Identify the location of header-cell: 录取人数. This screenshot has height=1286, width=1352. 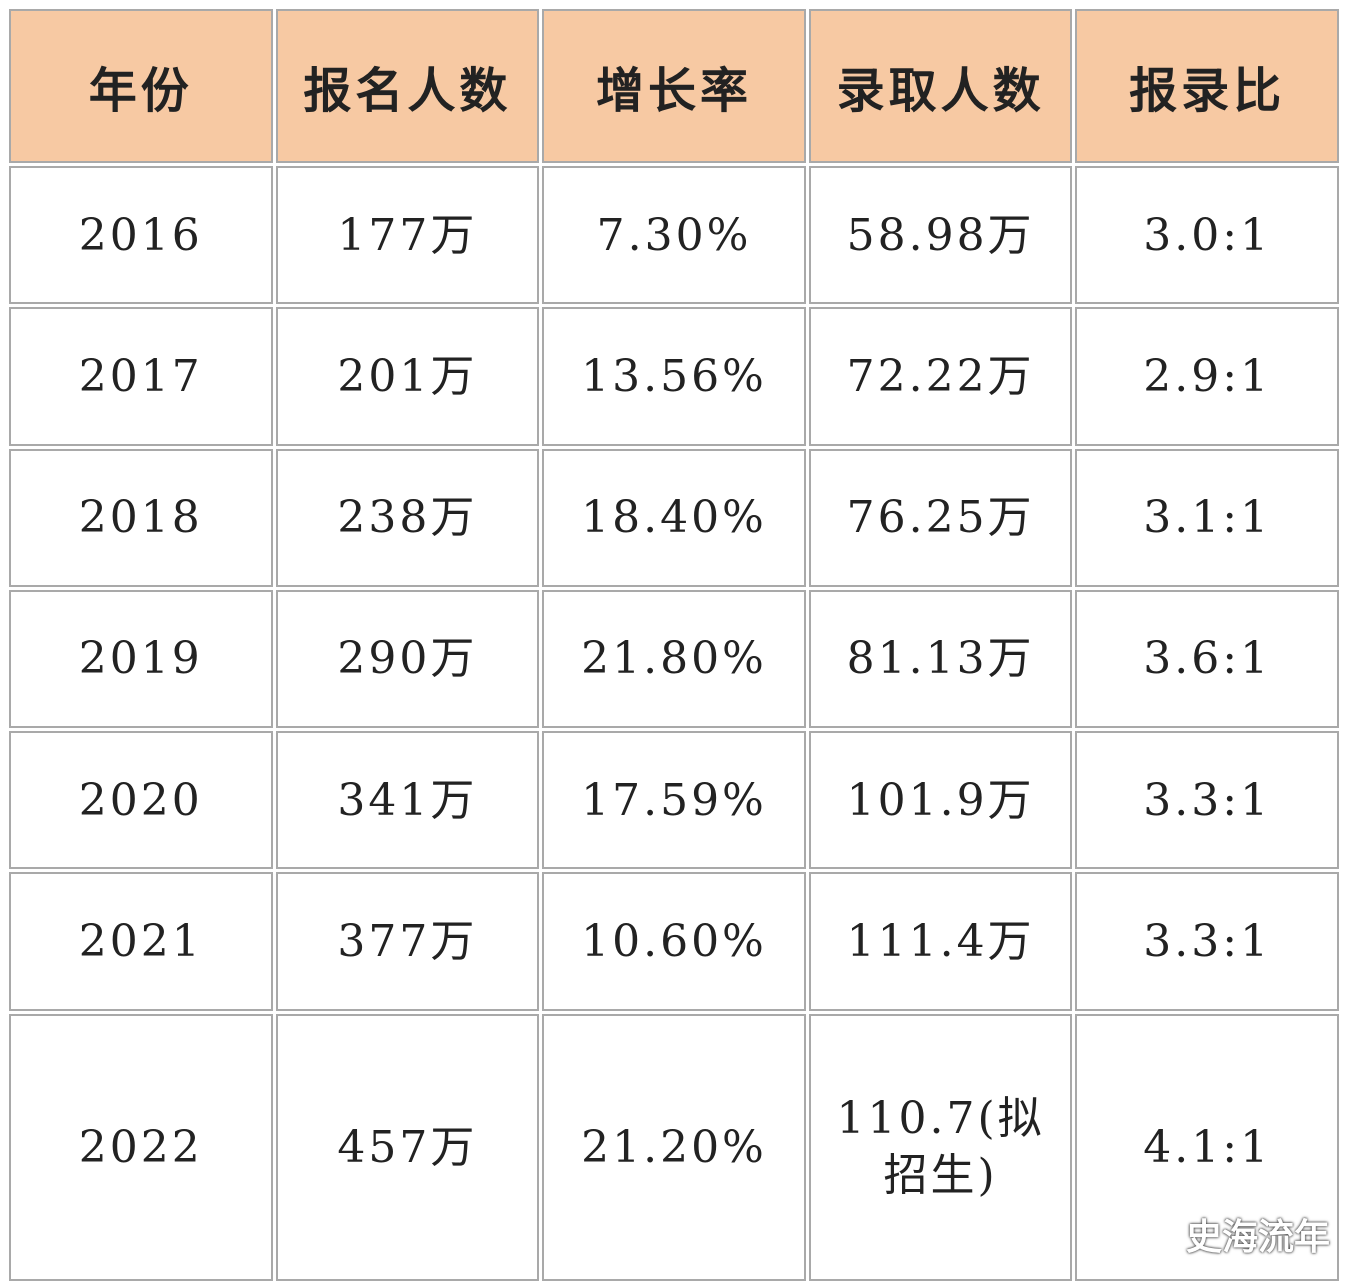
(940, 86).